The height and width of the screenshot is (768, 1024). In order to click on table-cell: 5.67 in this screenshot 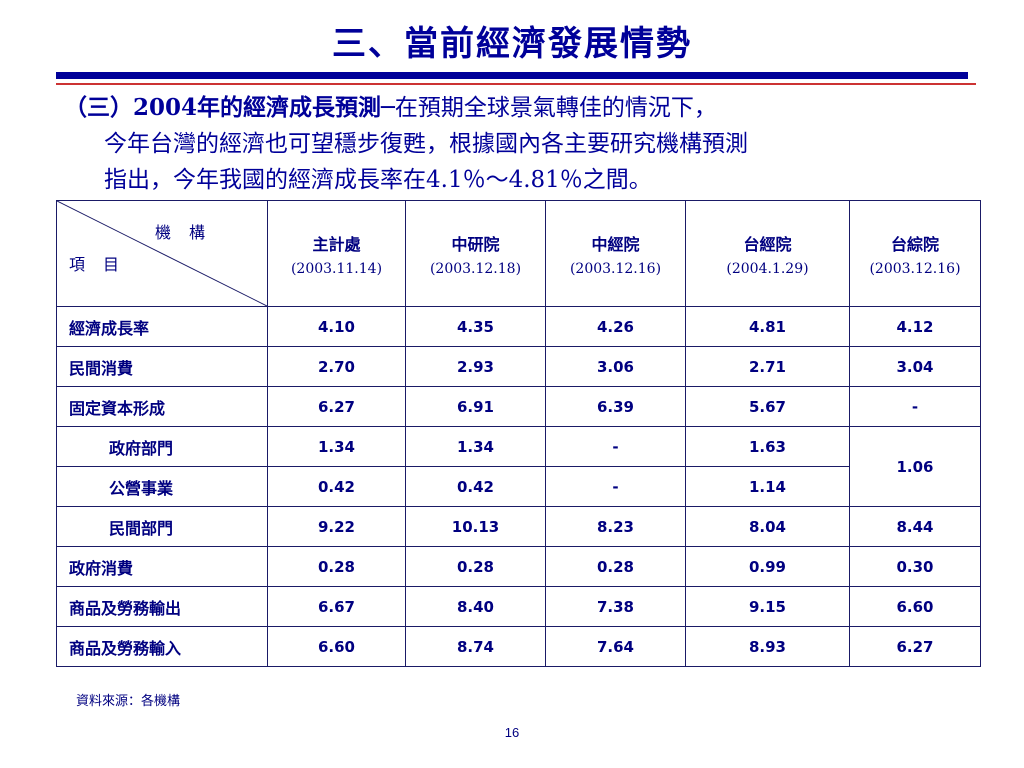, I will do `click(767, 406)`.